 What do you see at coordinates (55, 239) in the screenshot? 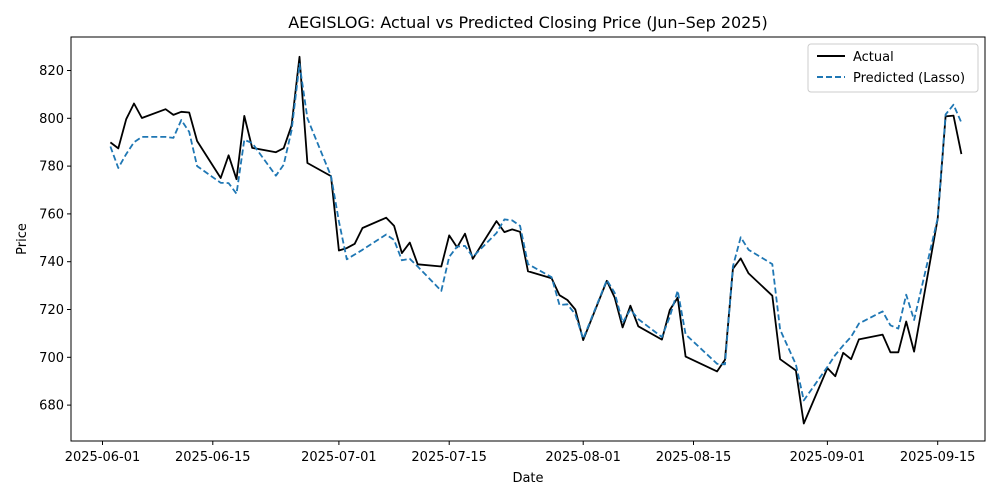
I see `y-axis: 680 700 720 740 760 780 800 820` at bounding box center [55, 239].